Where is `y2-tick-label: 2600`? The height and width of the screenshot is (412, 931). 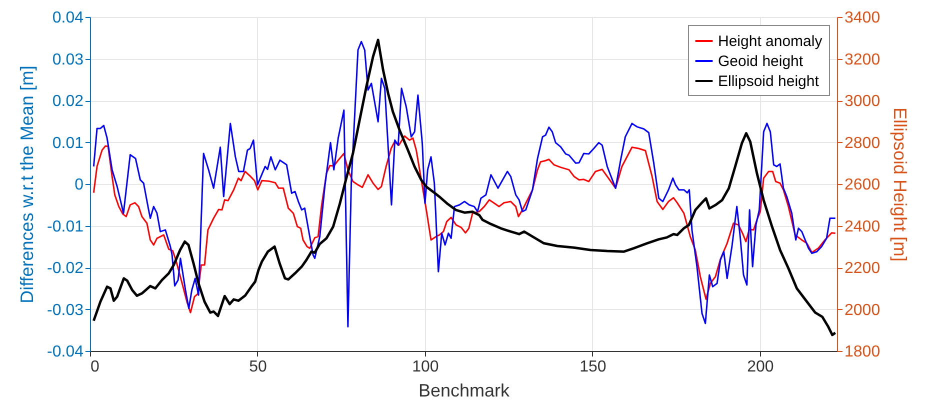
y2-tick-label: 2600 is located at coordinates (862, 185).